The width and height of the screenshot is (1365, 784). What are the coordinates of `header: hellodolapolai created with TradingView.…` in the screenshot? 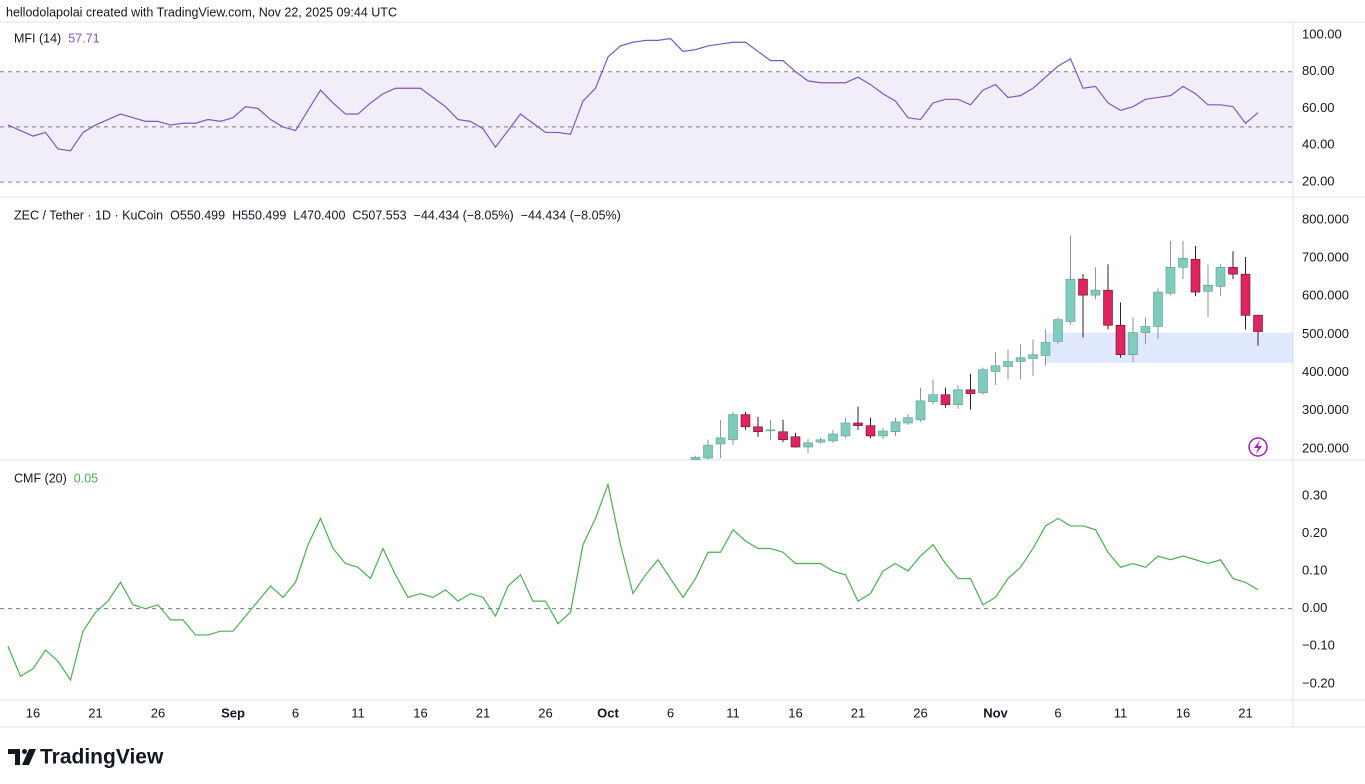 It's located at (201, 12).